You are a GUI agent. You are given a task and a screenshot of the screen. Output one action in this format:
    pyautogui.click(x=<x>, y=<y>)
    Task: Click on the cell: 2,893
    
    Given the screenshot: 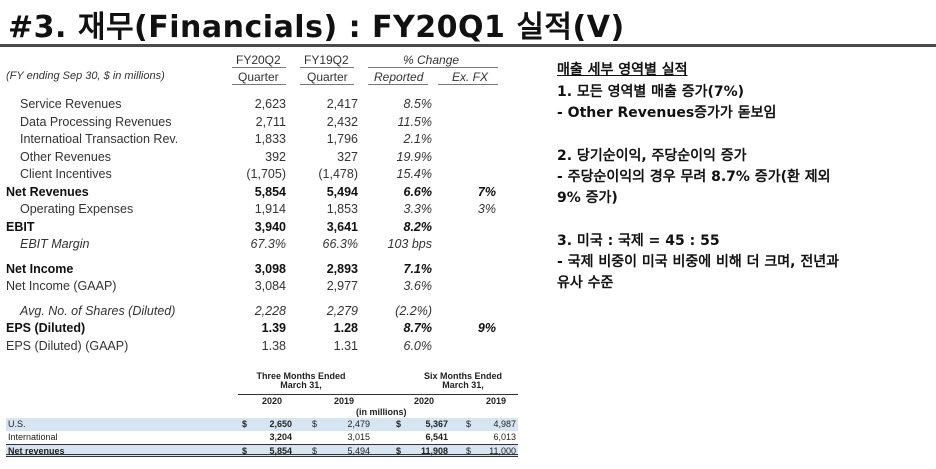 What is the action you would take?
    pyautogui.click(x=342, y=268)
    